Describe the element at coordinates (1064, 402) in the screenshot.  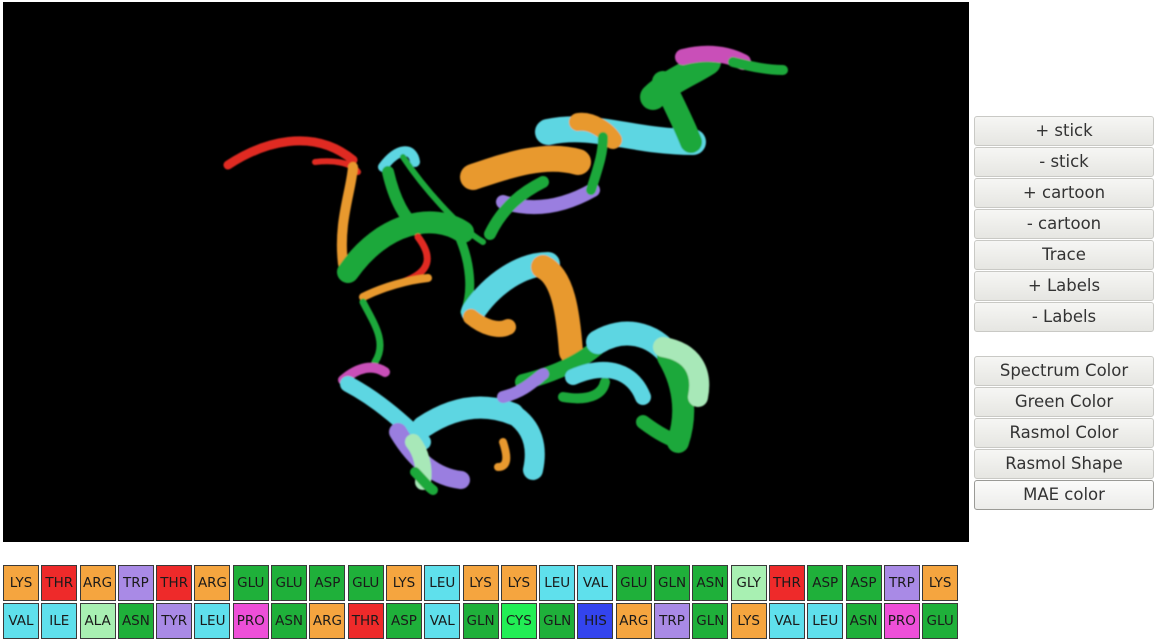
I see `green-color-button: Green Color` at that location.